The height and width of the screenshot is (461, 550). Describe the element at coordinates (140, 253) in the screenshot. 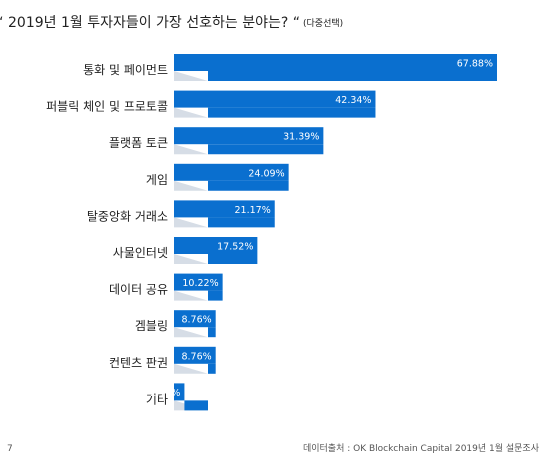

I see `category-label: 사물인터넷` at that location.